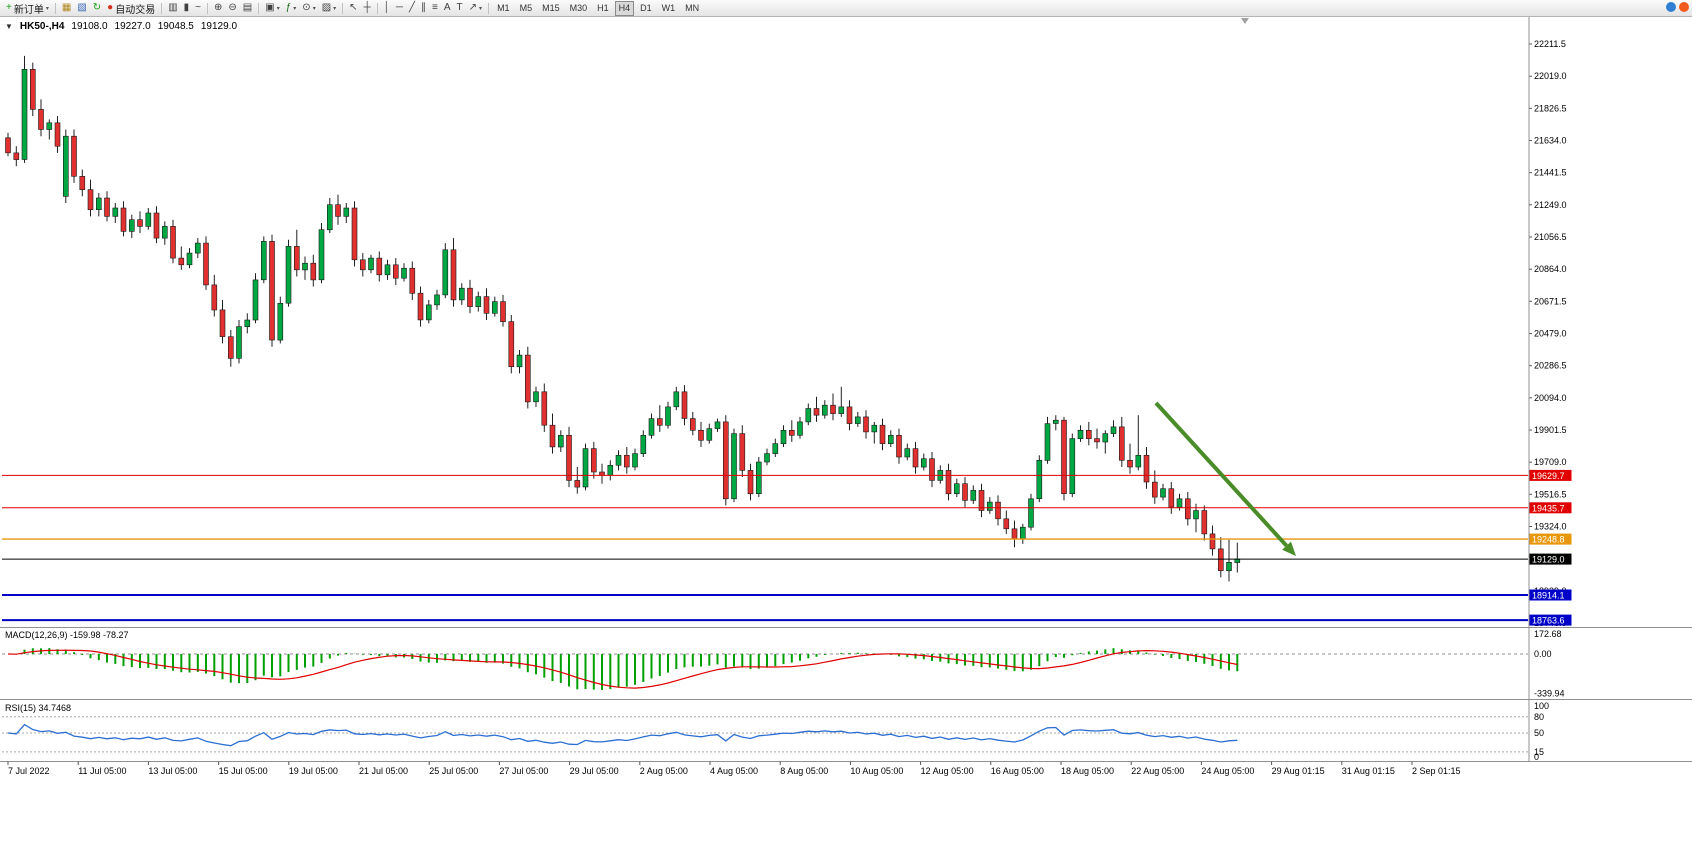 The height and width of the screenshot is (845, 1692). What do you see at coordinates (66, 8) in the screenshot?
I see `charts-grid-button: ▦` at bounding box center [66, 8].